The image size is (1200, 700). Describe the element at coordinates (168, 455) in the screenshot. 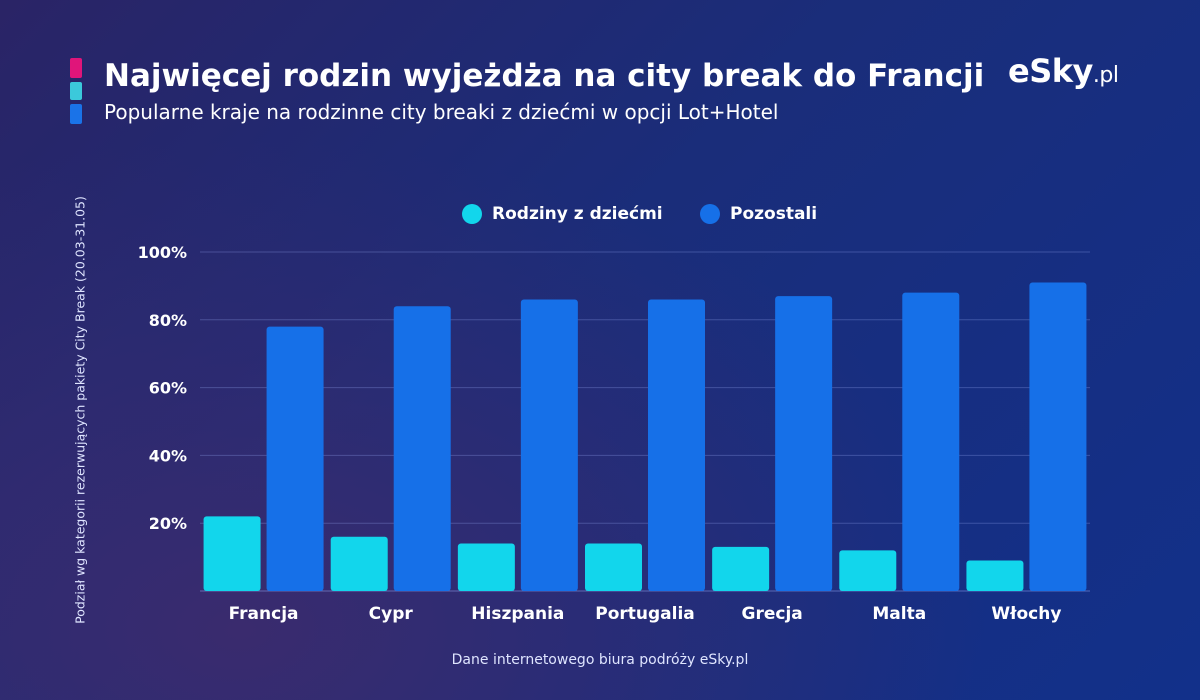

I see `y-tick-label: 40%` at that location.